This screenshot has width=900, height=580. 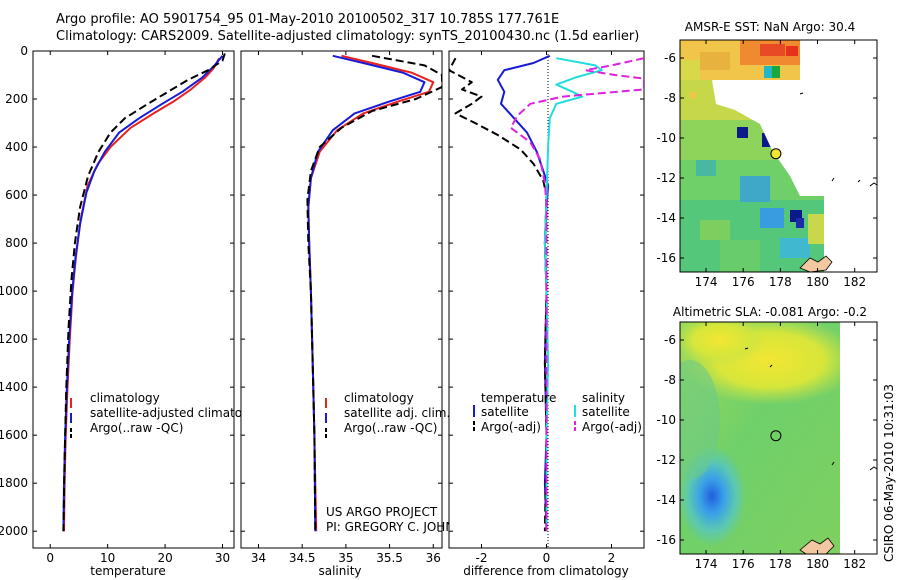 I want to click on x-tick-label: 34.5, so click(x=302, y=558).